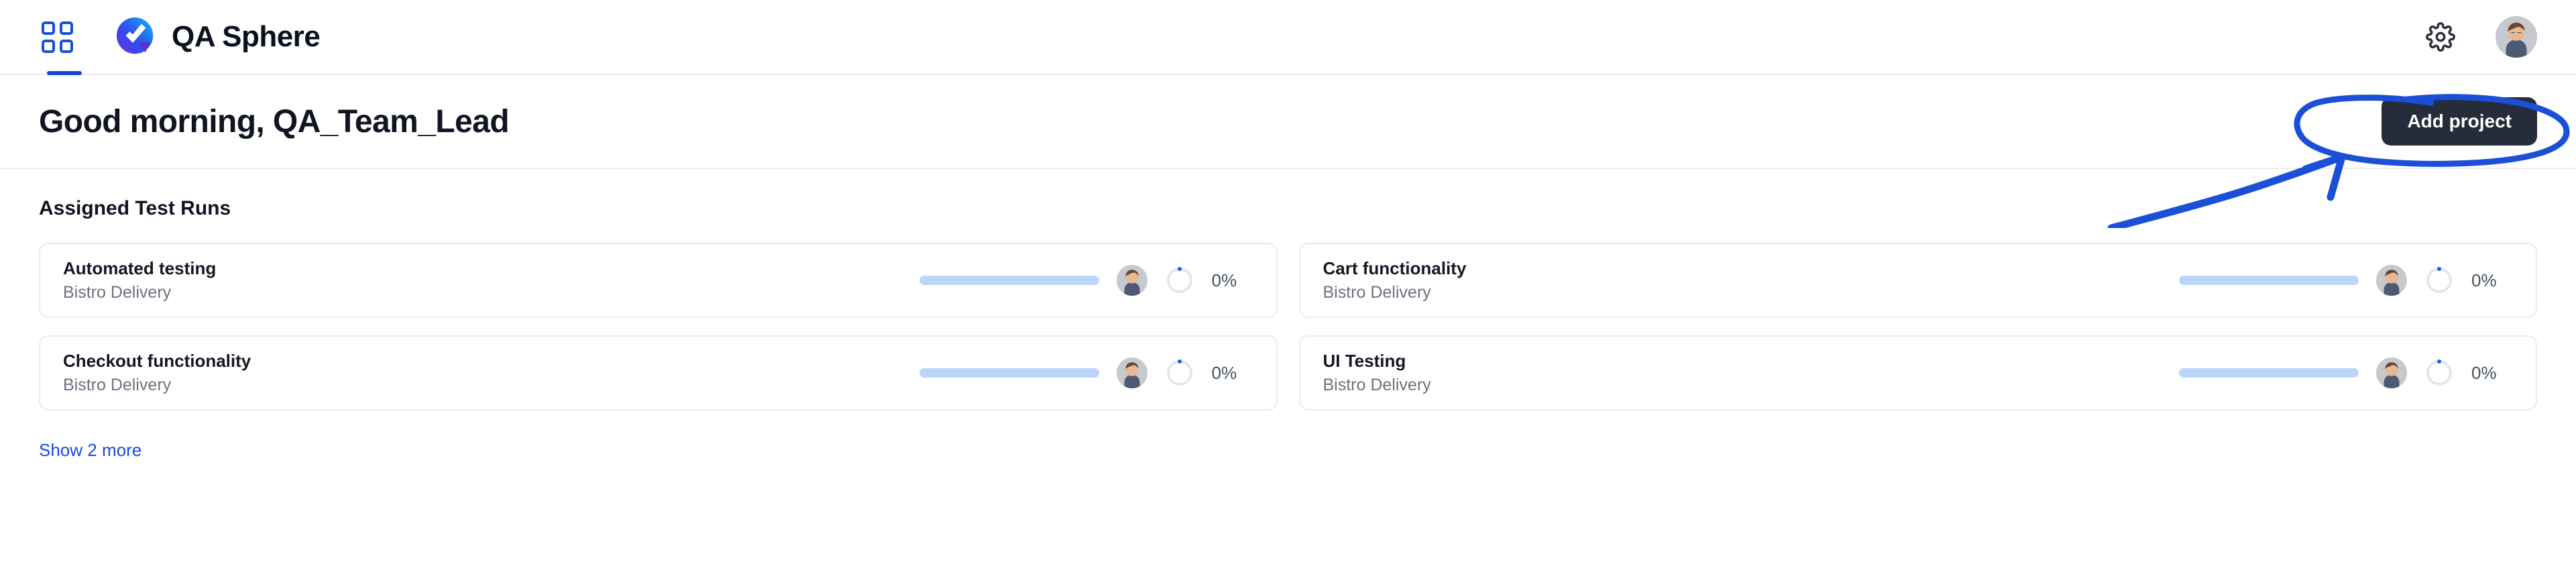  Describe the element at coordinates (140, 268) in the screenshot. I see `test-run-title: Automated testing` at that location.